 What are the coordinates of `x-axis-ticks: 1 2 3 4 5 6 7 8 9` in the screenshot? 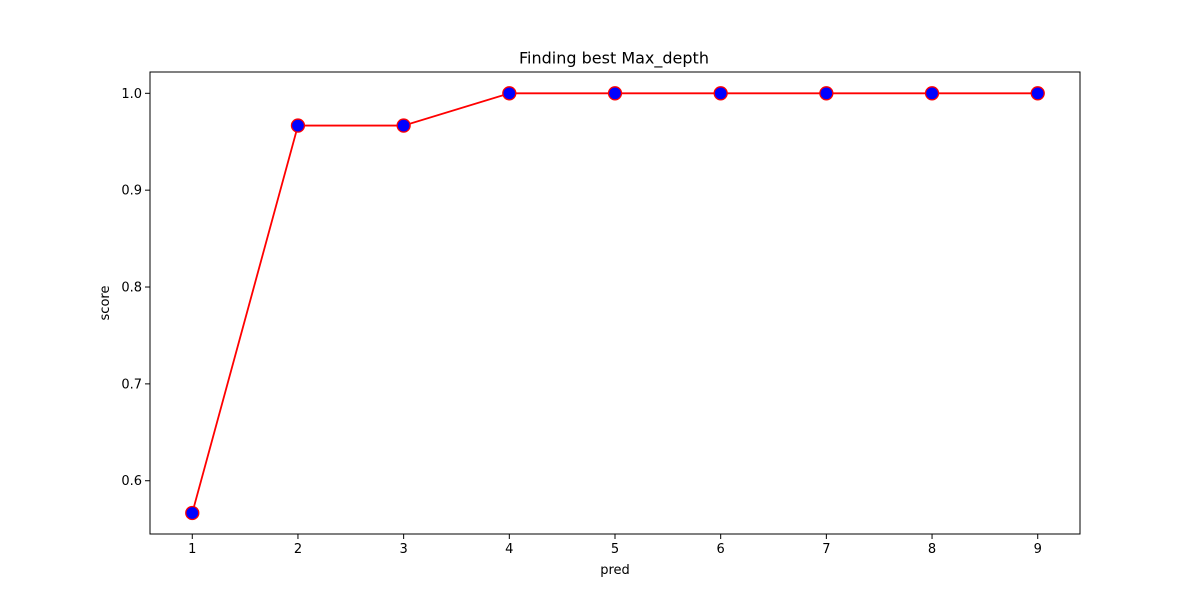 It's located at (615, 545).